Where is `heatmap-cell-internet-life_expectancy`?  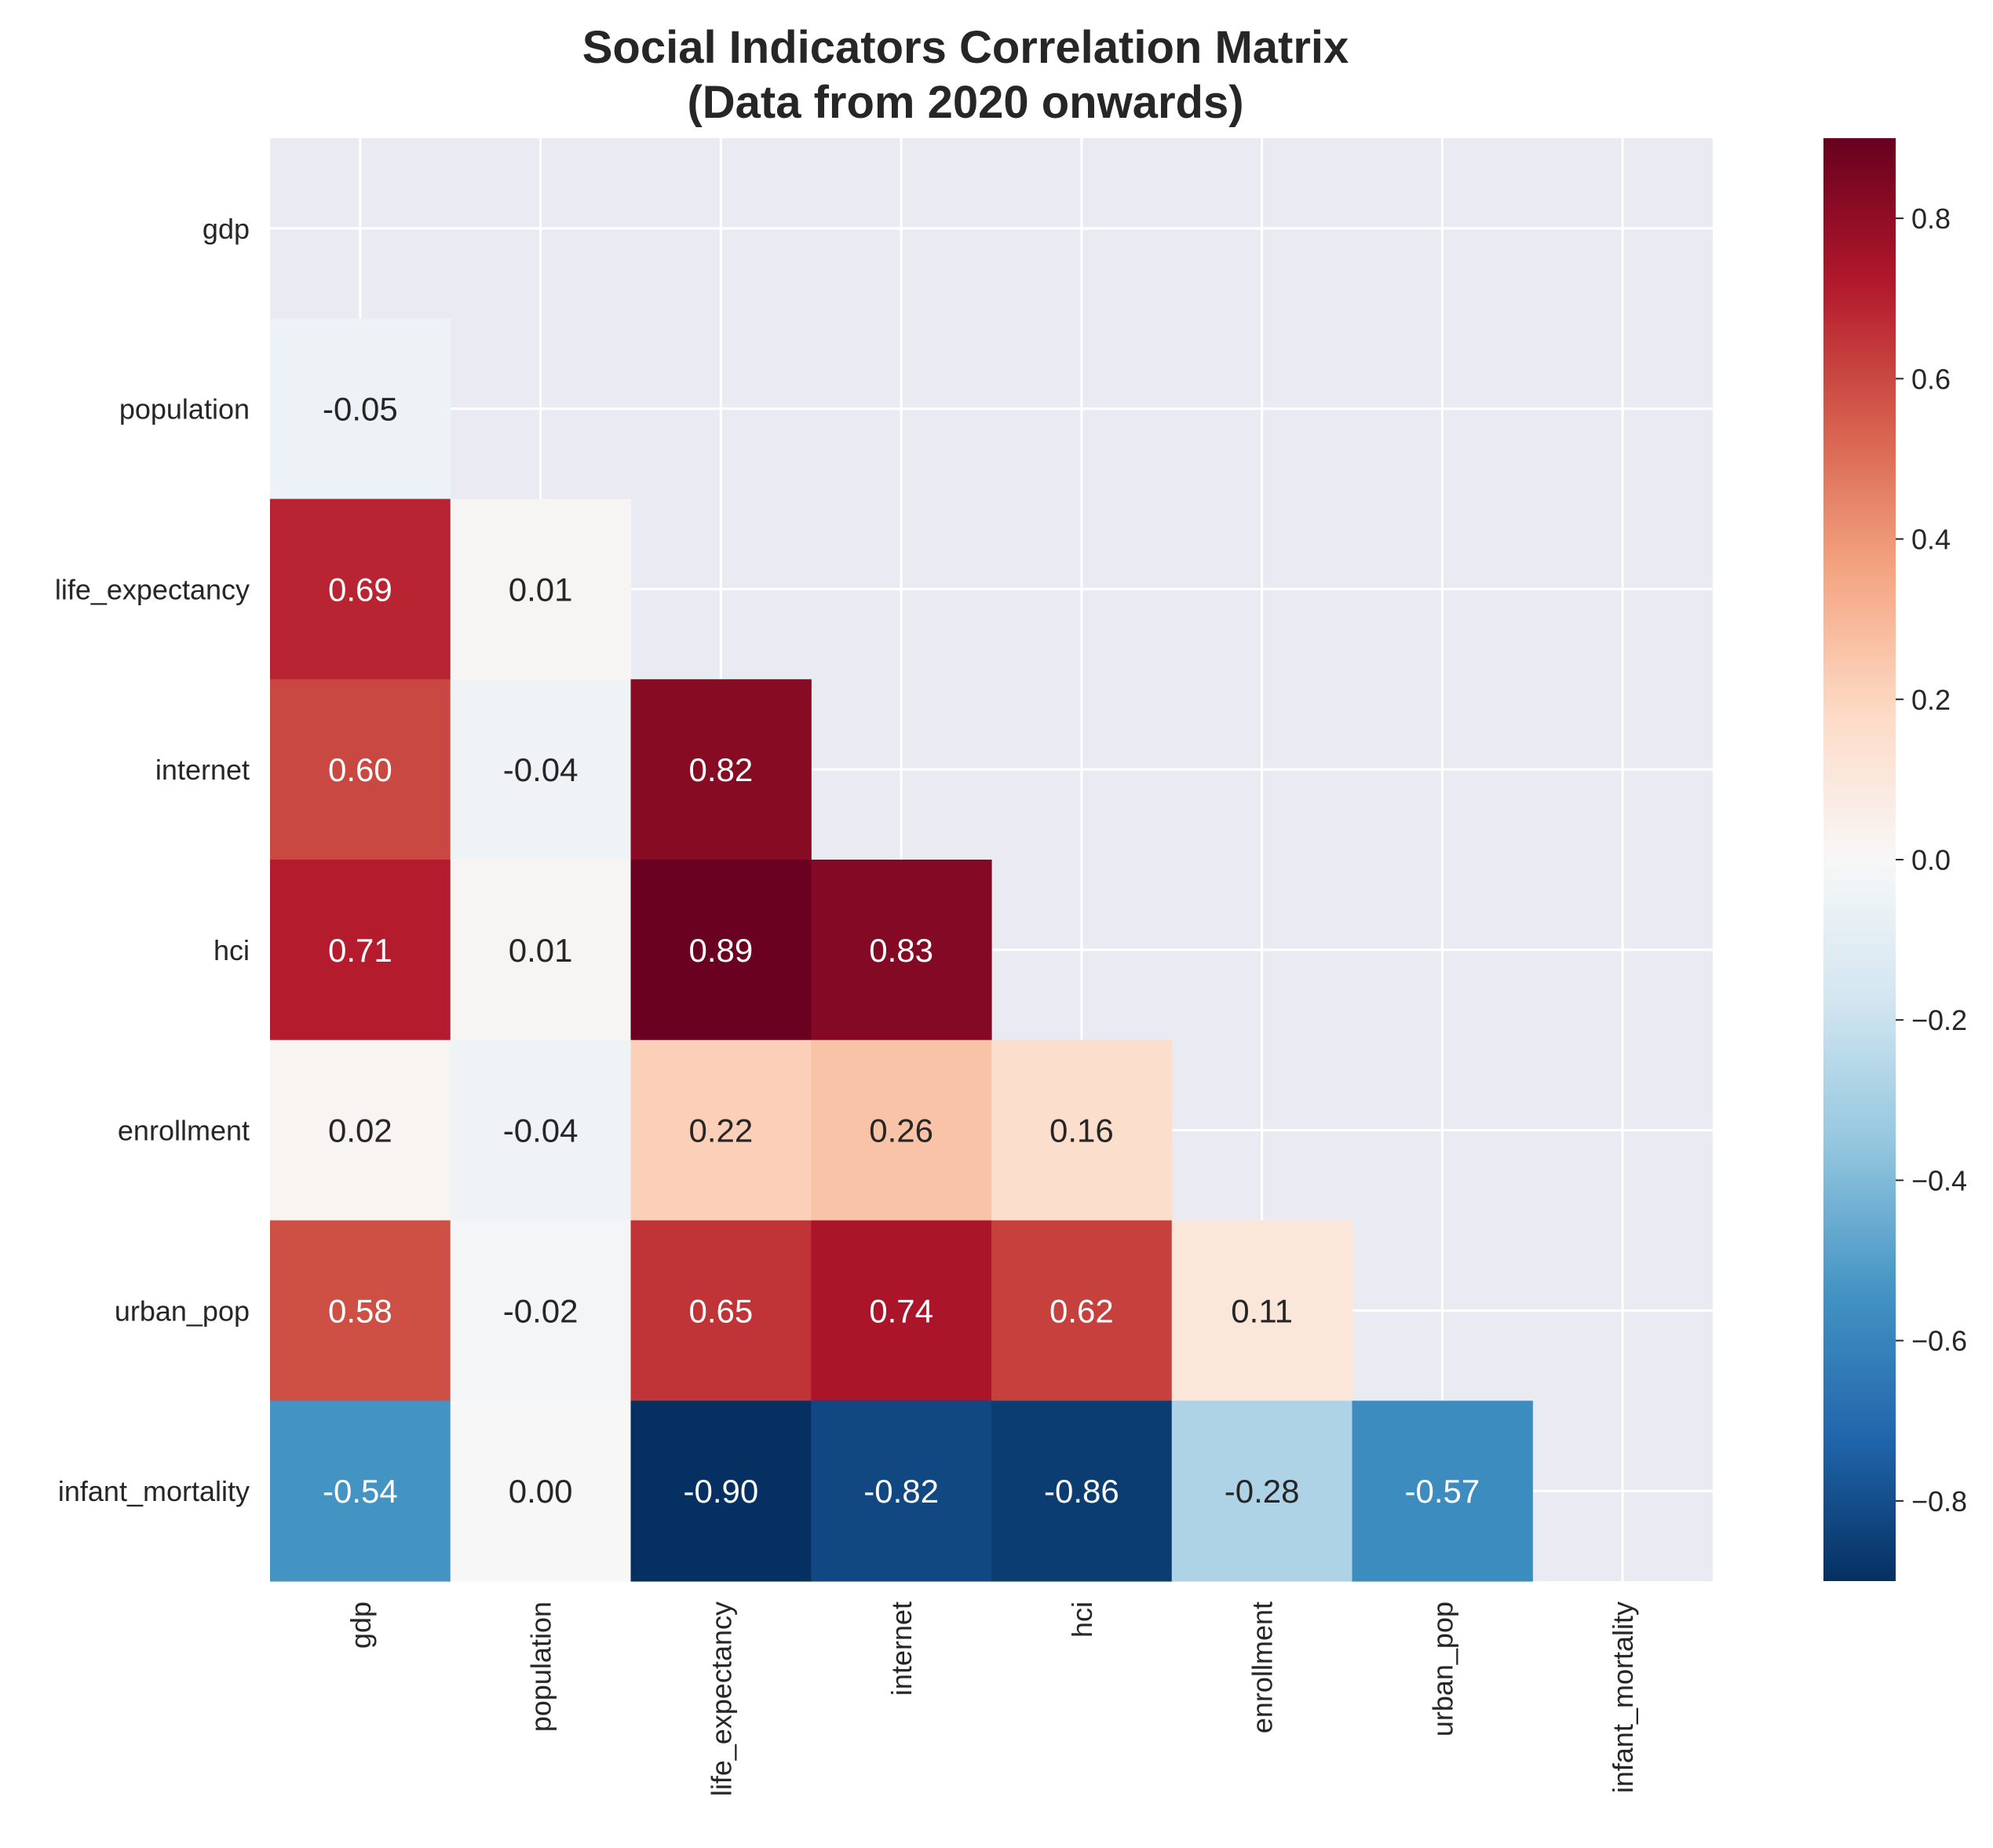
heatmap-cell-internet-life_expectancy is located at coordinates (721, 769).